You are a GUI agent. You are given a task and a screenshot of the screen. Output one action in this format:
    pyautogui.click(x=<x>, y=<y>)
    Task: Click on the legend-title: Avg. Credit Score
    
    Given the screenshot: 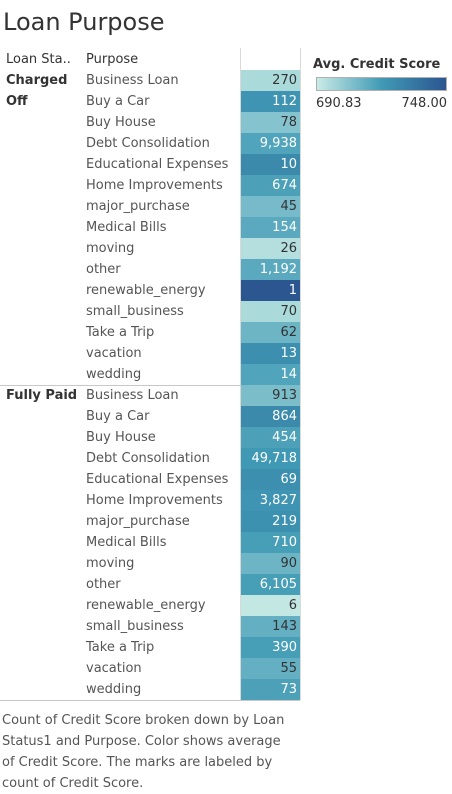 What is the action you would take?
    pyautogui.click(x=377, y=64)
    